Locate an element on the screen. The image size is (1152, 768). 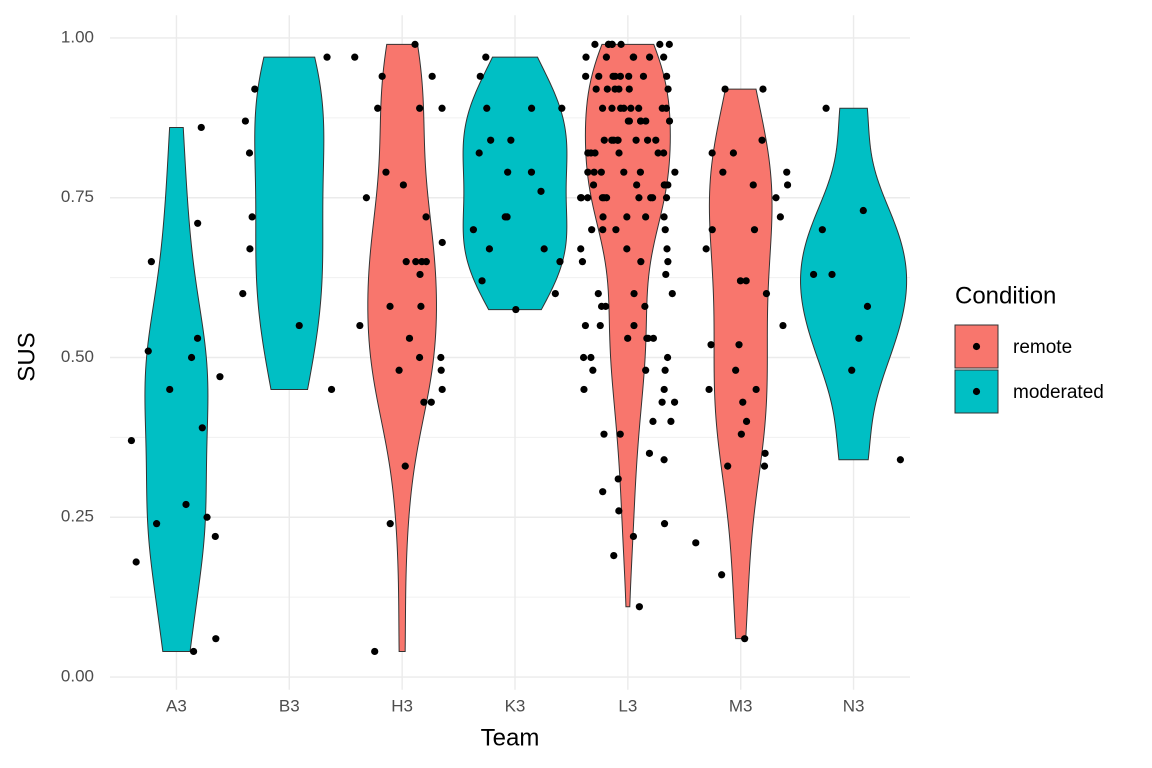
y-tick-label: 1.00 is located at coordinates (77, 36).